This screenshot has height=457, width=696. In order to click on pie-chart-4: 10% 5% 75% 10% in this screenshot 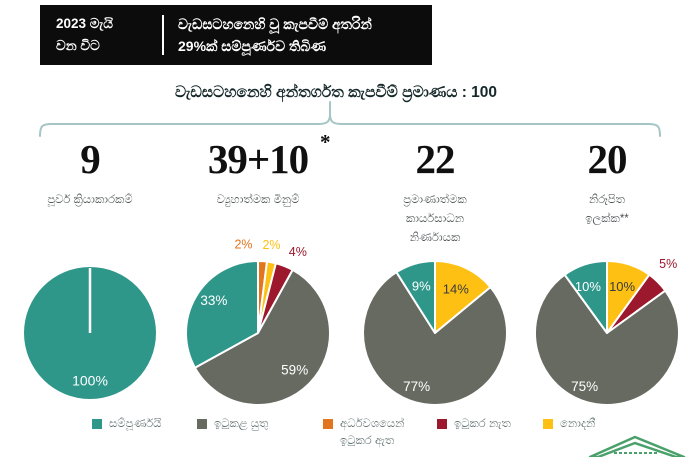, I will do `click(606, 333)`.